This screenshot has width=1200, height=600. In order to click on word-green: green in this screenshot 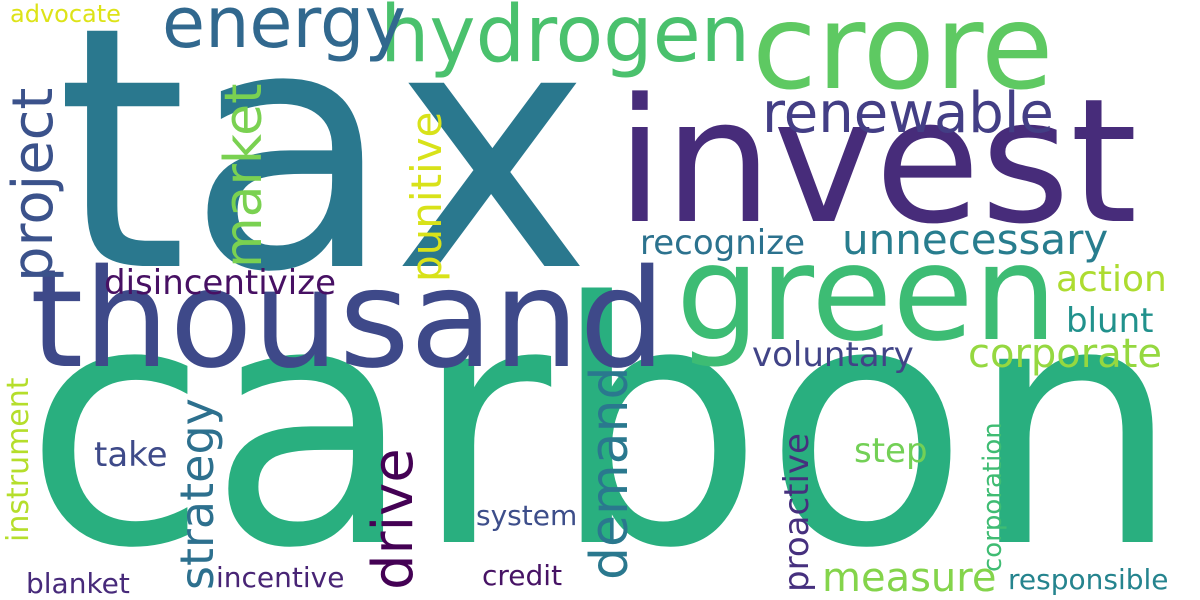, I will do `click(867, 294)`.